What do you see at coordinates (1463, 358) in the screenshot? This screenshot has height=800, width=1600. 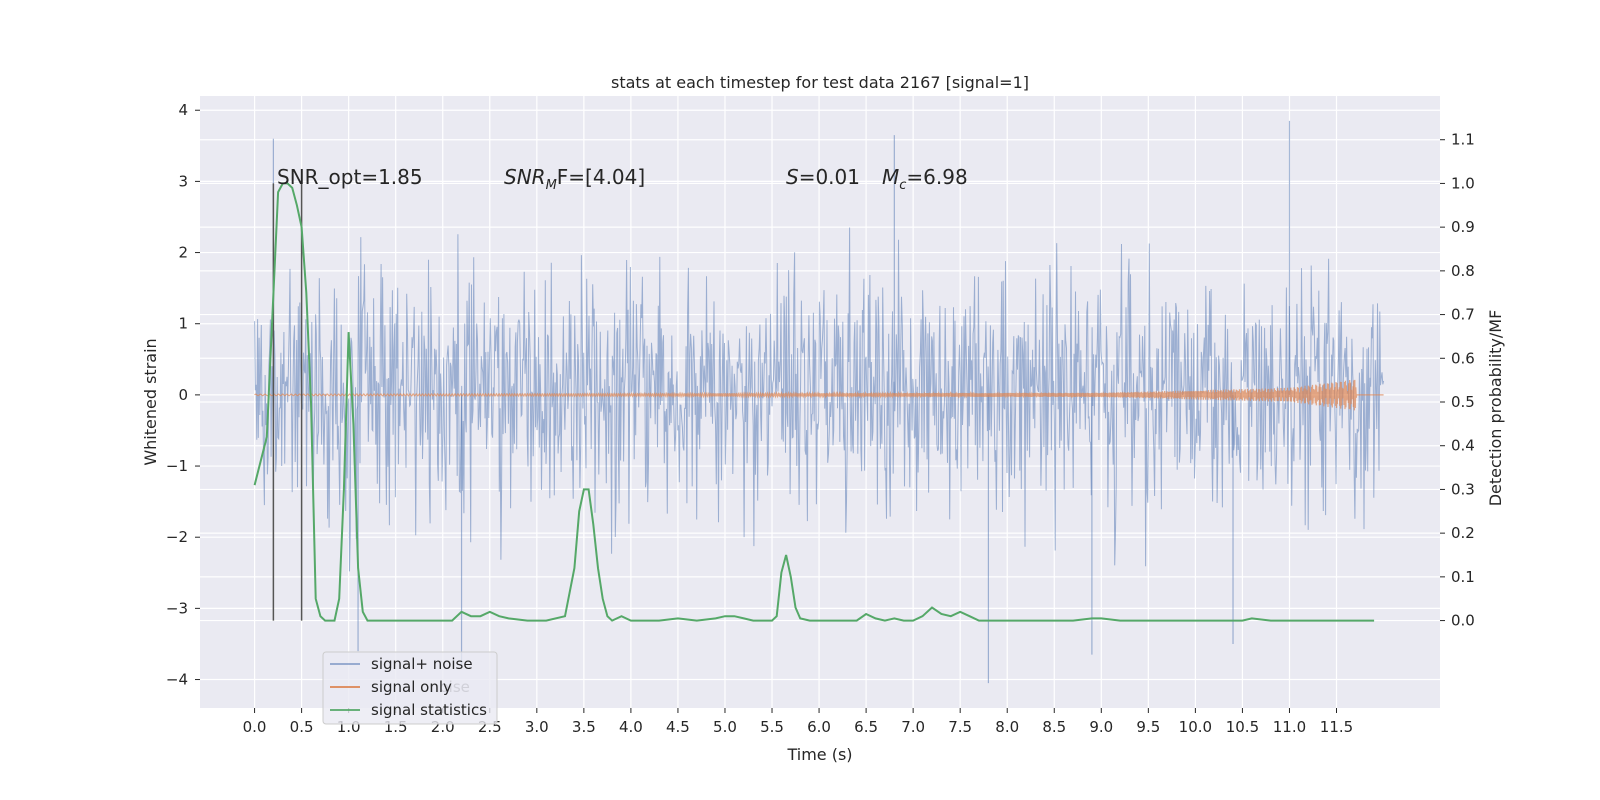 I see `right-y-tick-label: 0.6` at bounding box center [1463, 358].